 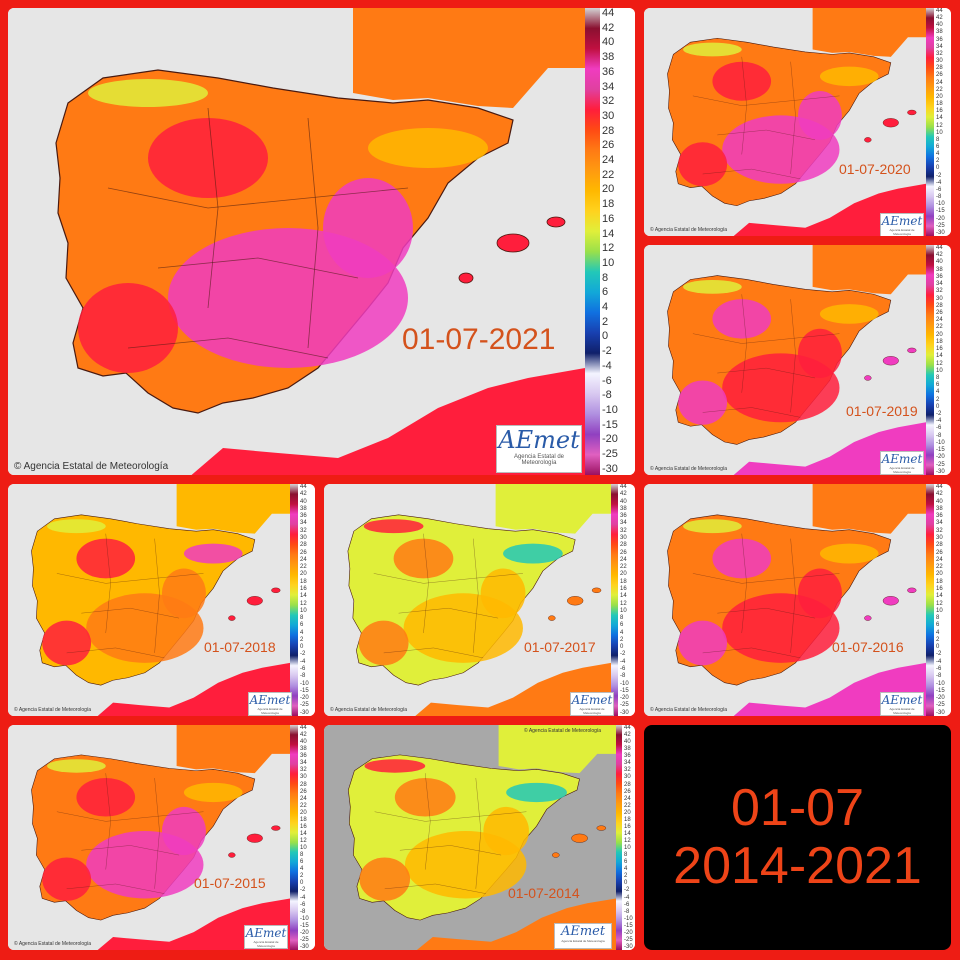 I want to click on aemet-logo: AEmet Agencia Estatal de Meteorología, so click(x=270, y=704).